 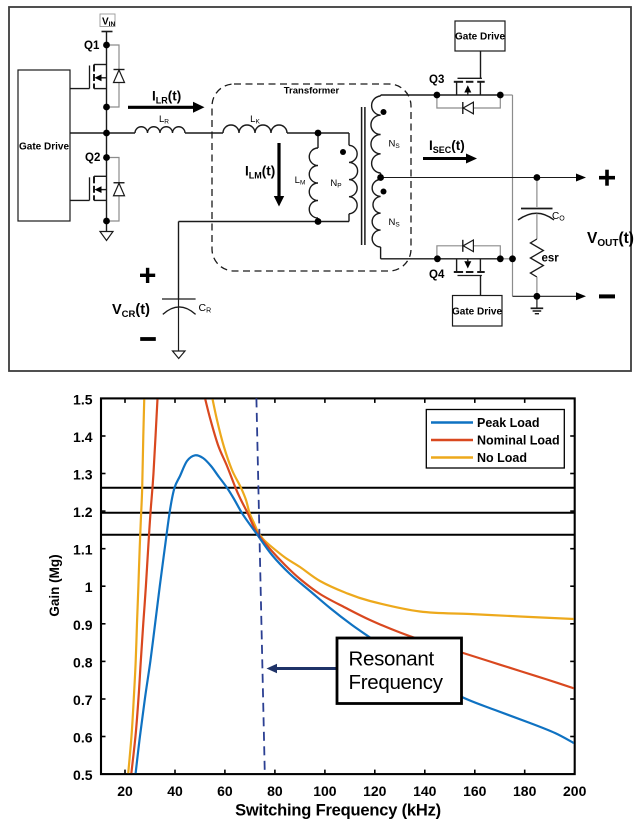 What do you see at coordinates (275, 791) in the screenshot?
I see `svg-text: 80` at bounding box center [275, 791].